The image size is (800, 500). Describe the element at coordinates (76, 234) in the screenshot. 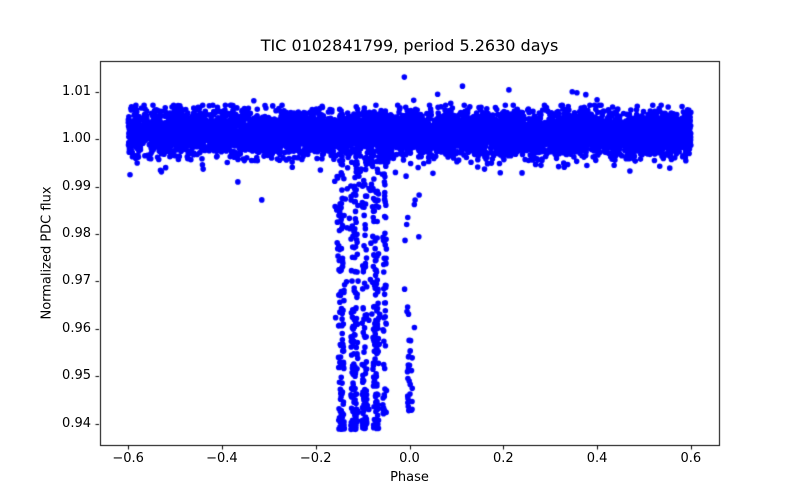

I see `y-tick-label: 0.98` at that location.